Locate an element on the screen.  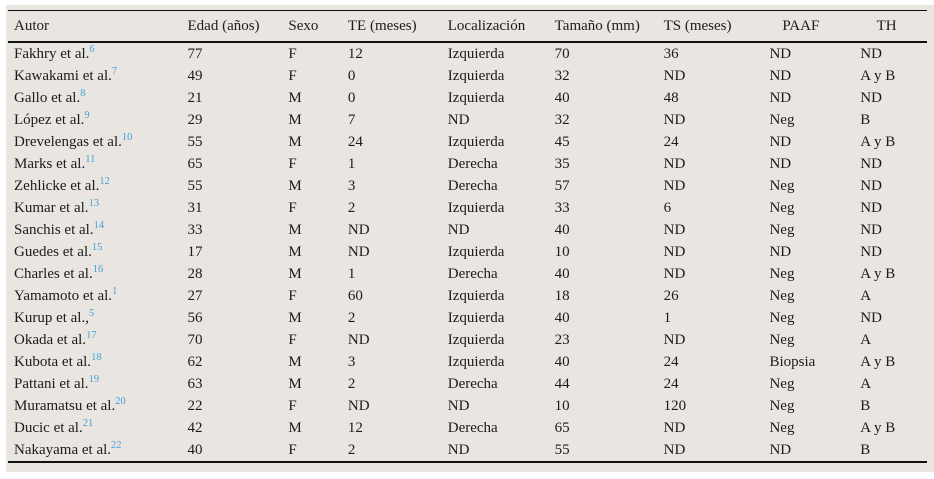
column-header-te: TE (meses) is located at coordinates (382, 25).